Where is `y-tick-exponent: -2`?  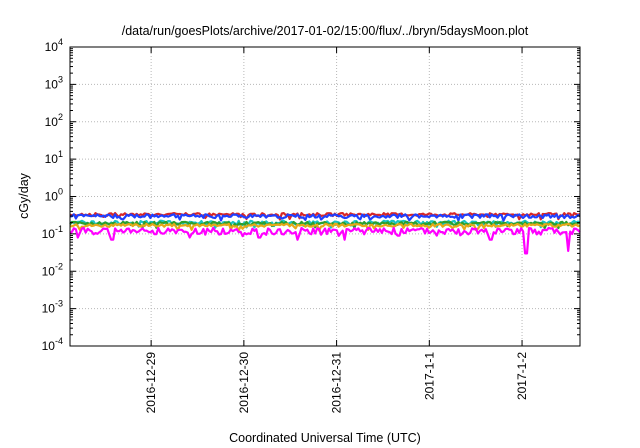 y-tick-exponent: -2 is located at coordinates (59, 266).